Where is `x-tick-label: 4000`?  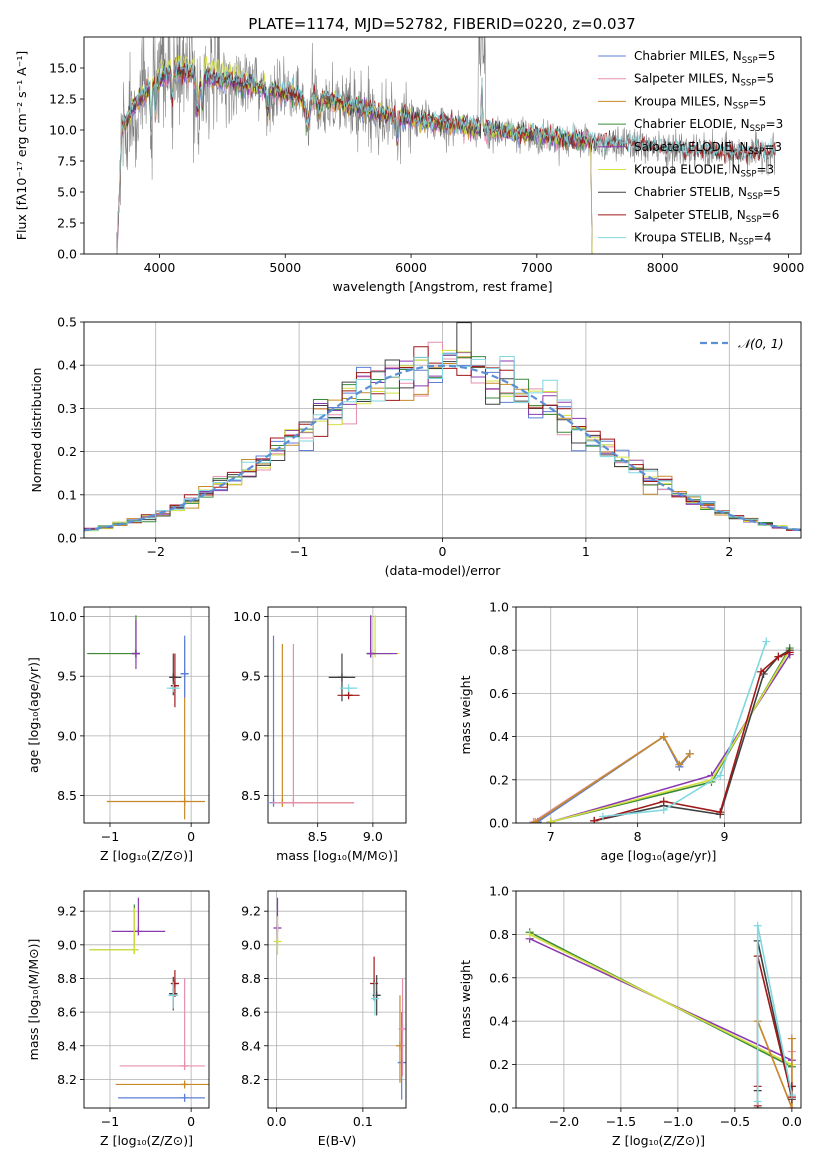
x-tick-label: 4000 is located at coordinates (160, 267).